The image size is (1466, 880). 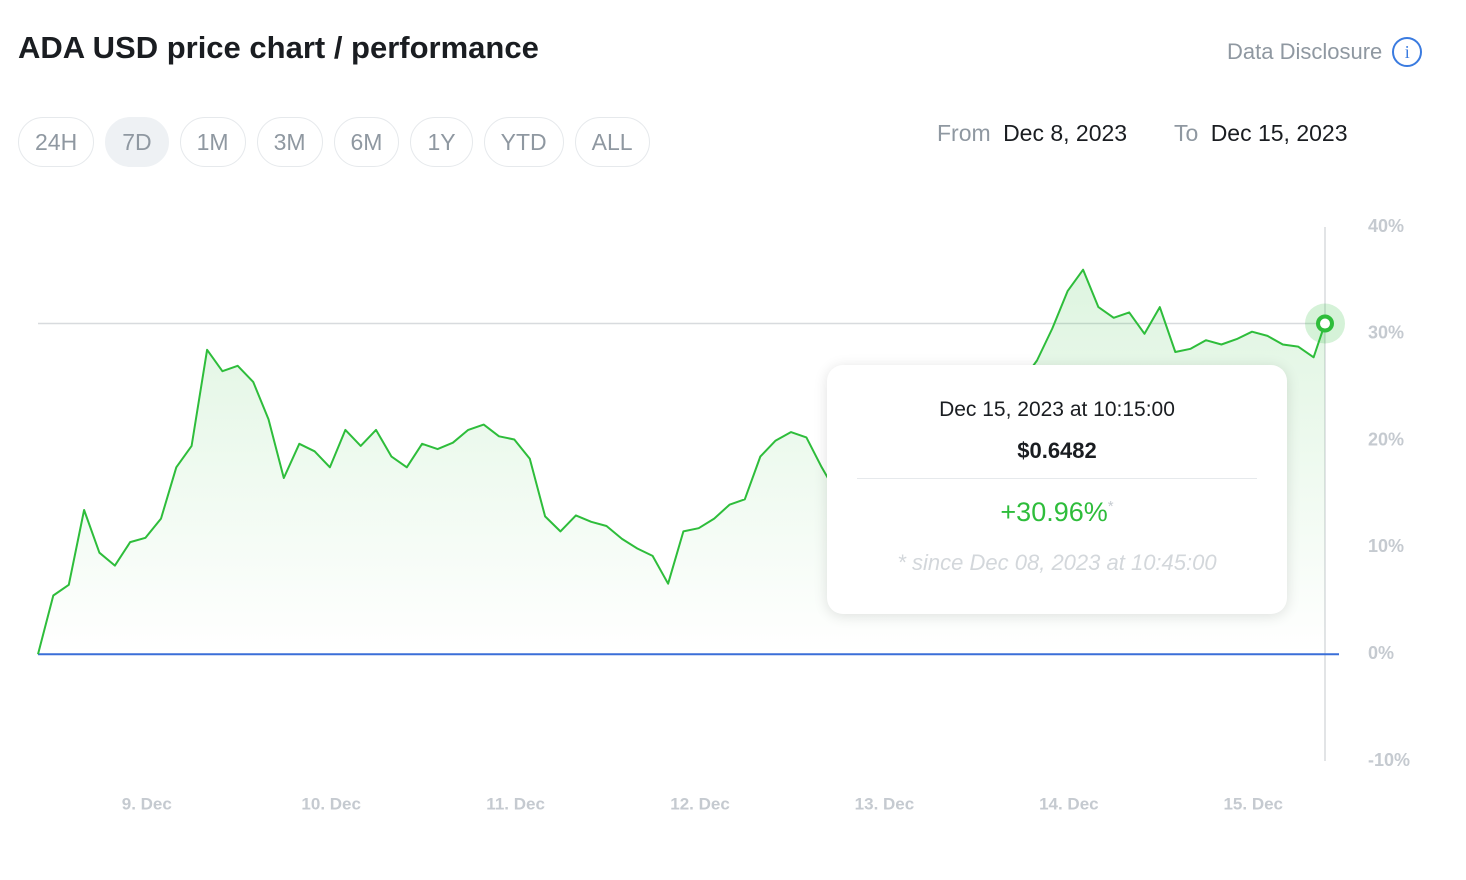 What do you see at coordinates (523, 142) in the screenshot?
I see `range-button: YTD` at bounding box center [523, 142].